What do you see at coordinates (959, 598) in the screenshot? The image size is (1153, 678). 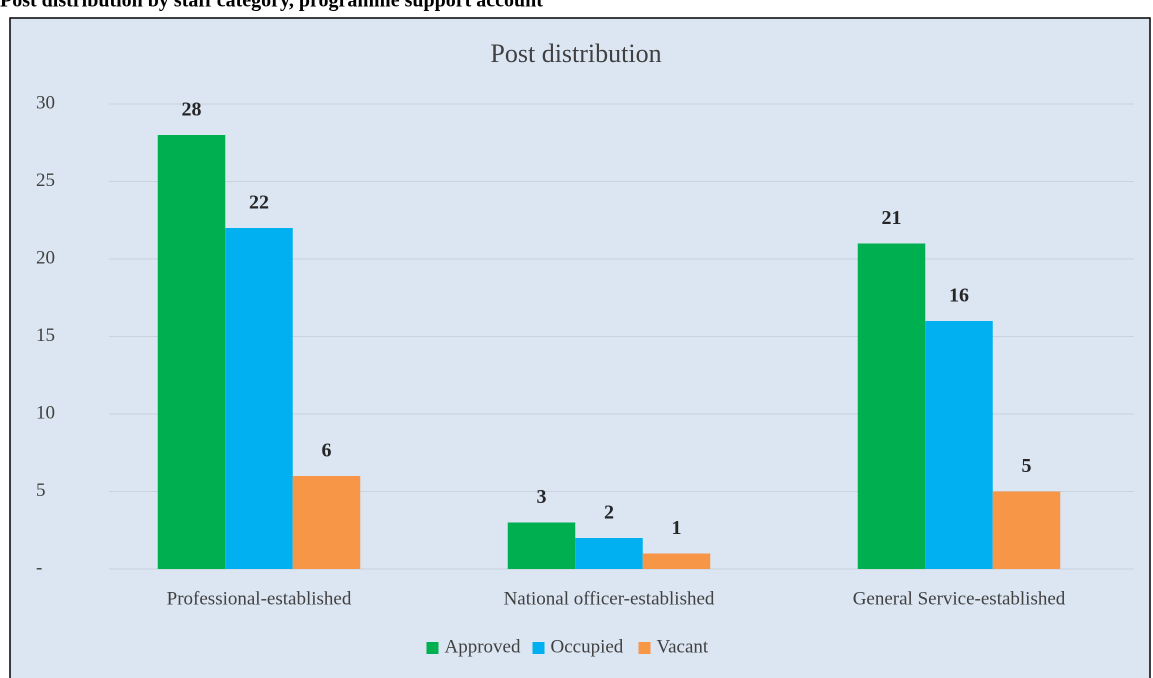 I see `x-tick-label: General Service-established` at bounding box center [959, 598].